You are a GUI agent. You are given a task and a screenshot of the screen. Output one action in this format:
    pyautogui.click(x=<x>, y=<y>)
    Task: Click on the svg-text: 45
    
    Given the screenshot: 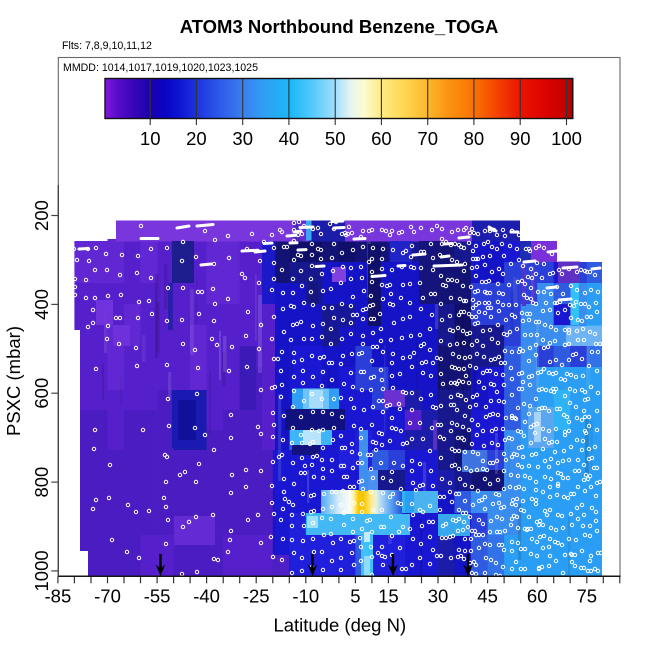 What is the action you would take?
    pyautogui.click(x=487, y=596)
    